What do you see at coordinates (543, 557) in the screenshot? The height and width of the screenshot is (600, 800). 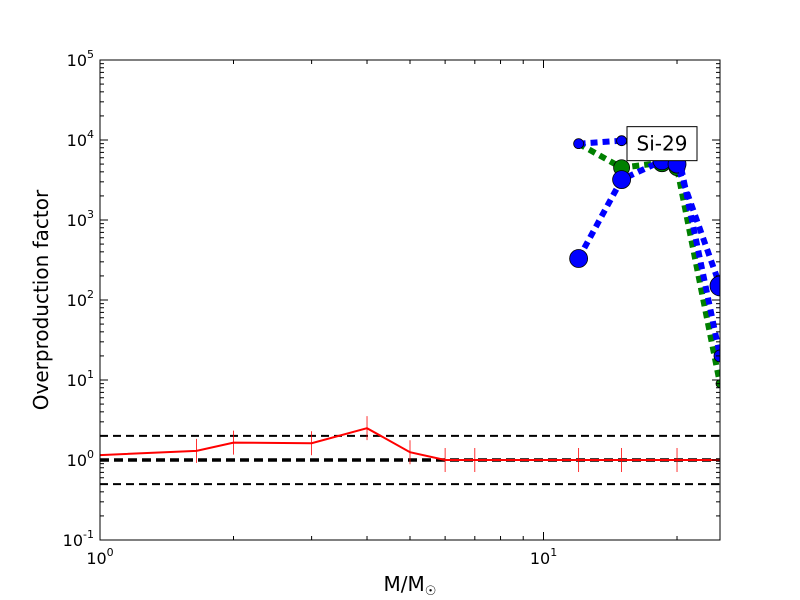 I see `x-tick-label: 10¹` at bounding box center [543, 557].